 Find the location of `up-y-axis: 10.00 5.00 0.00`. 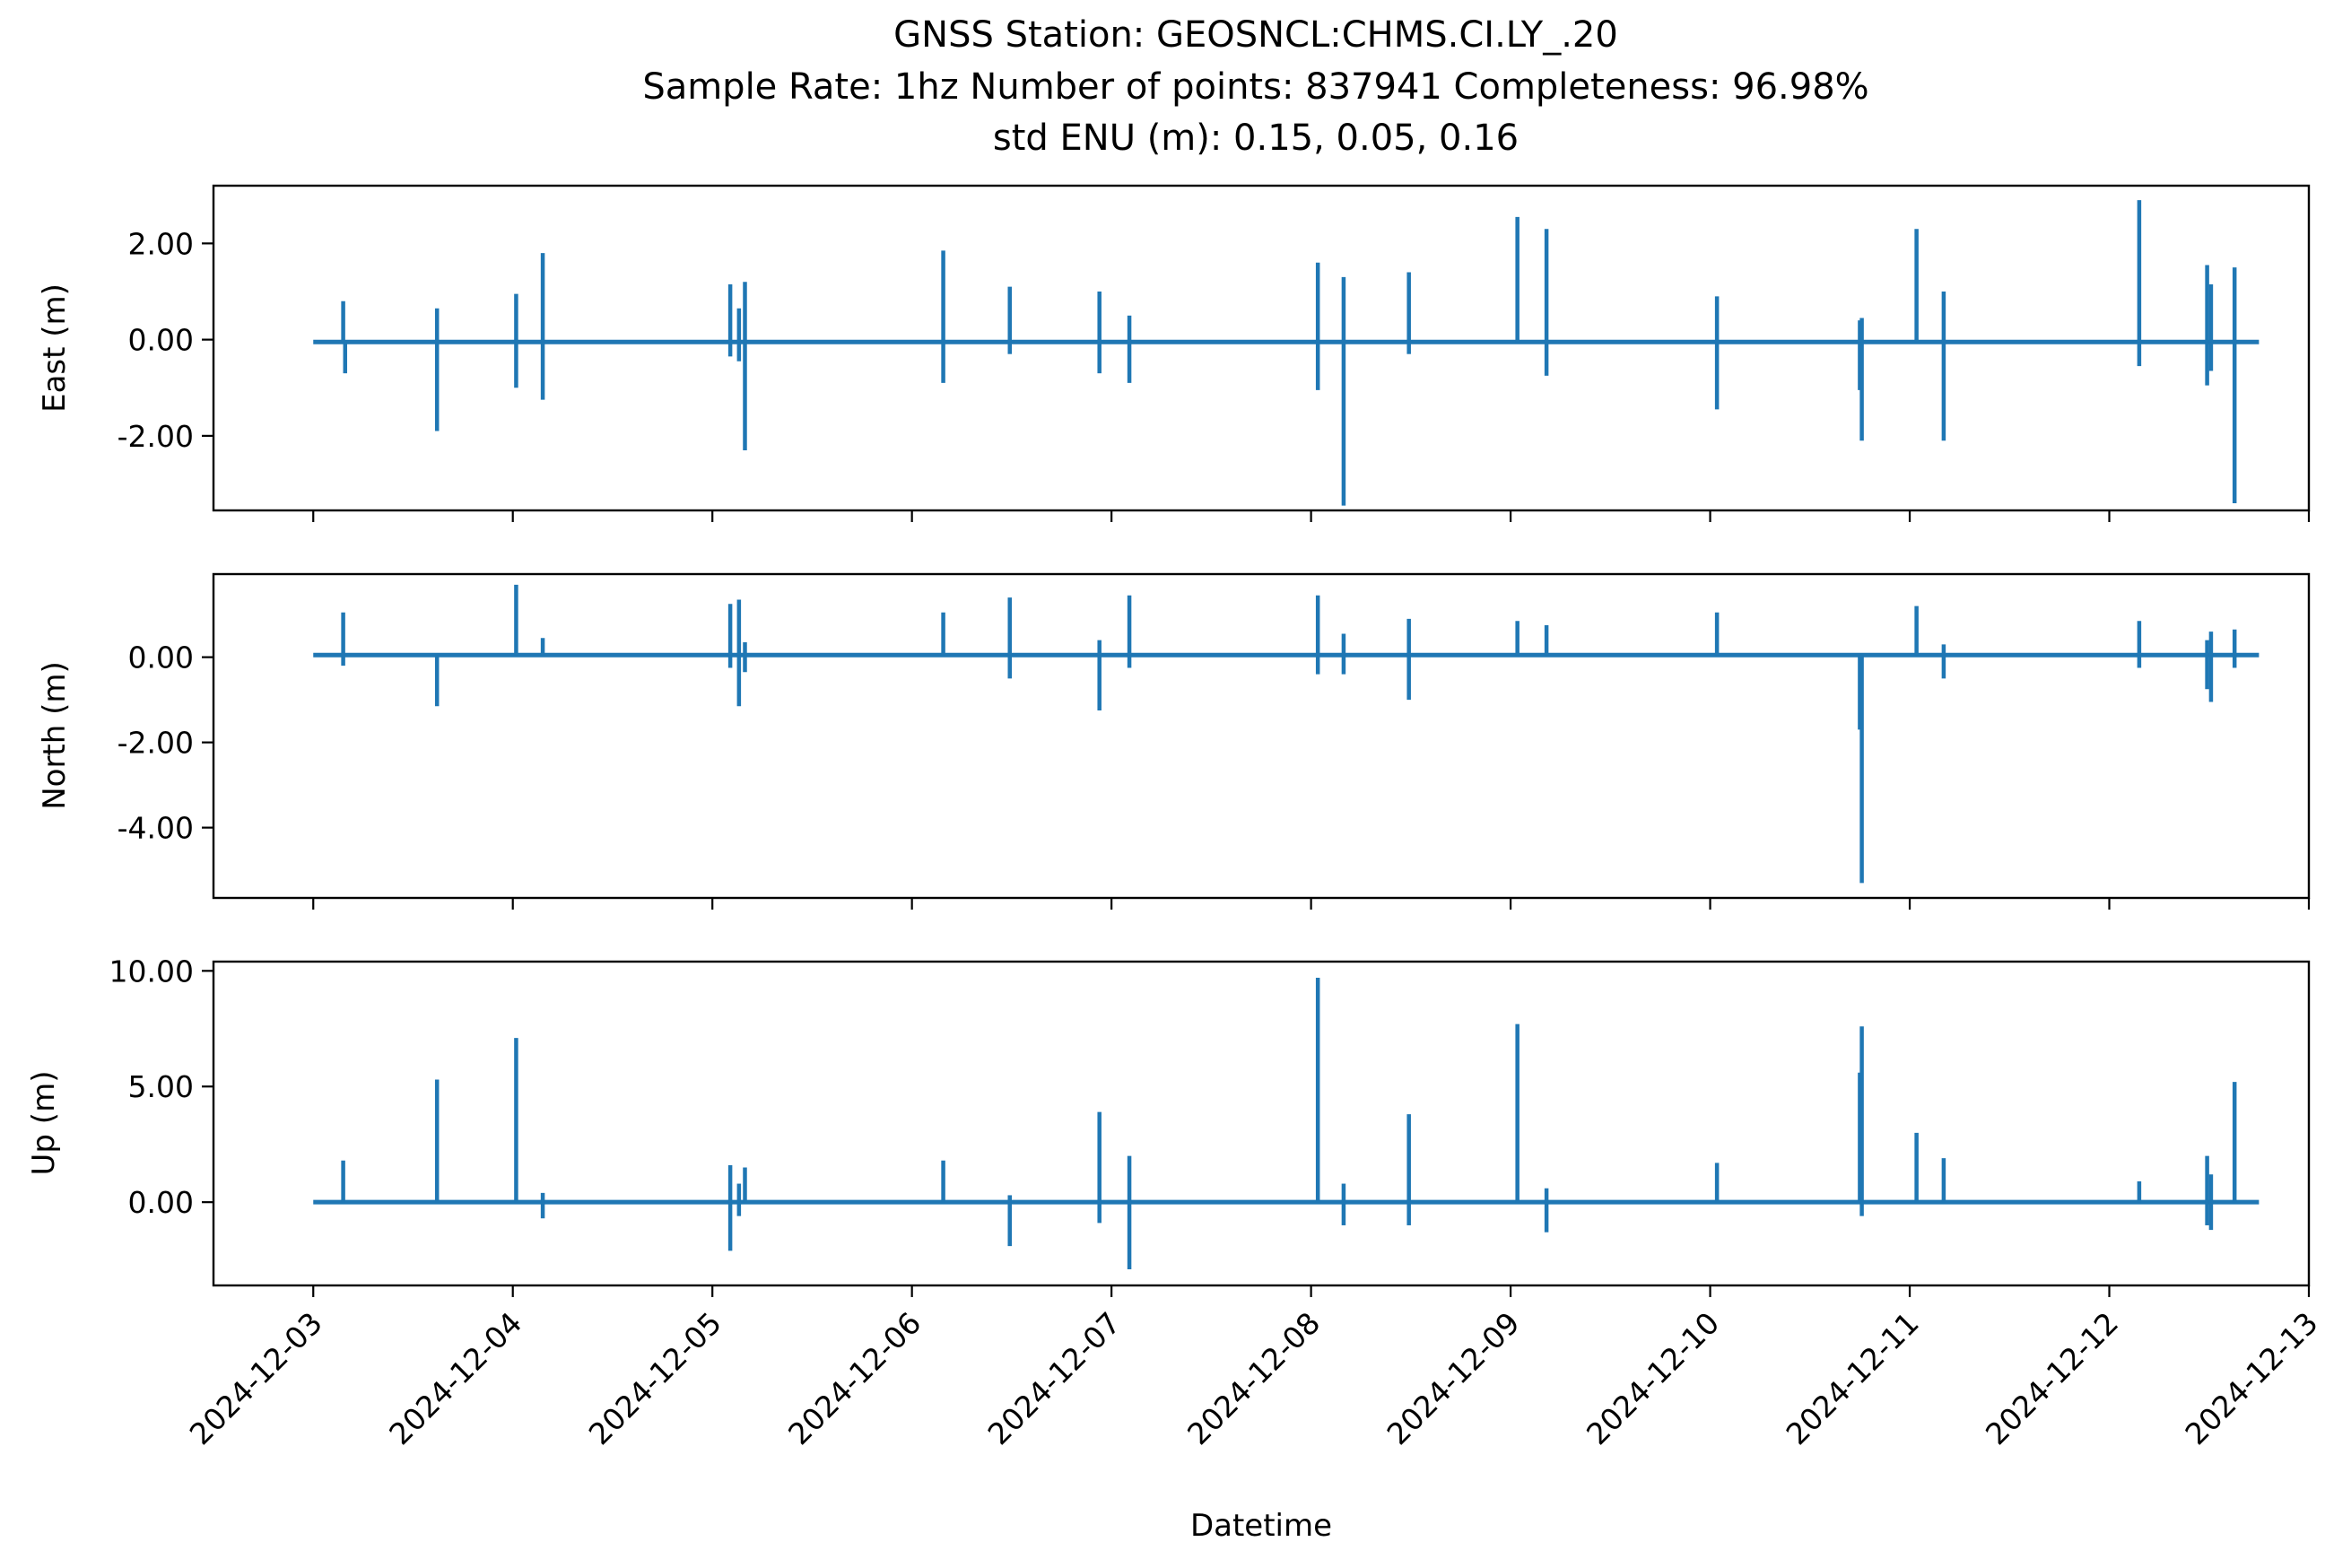

up-y-axis: 10.00 5.00 0.00 is located at coordinates (161, 1087).